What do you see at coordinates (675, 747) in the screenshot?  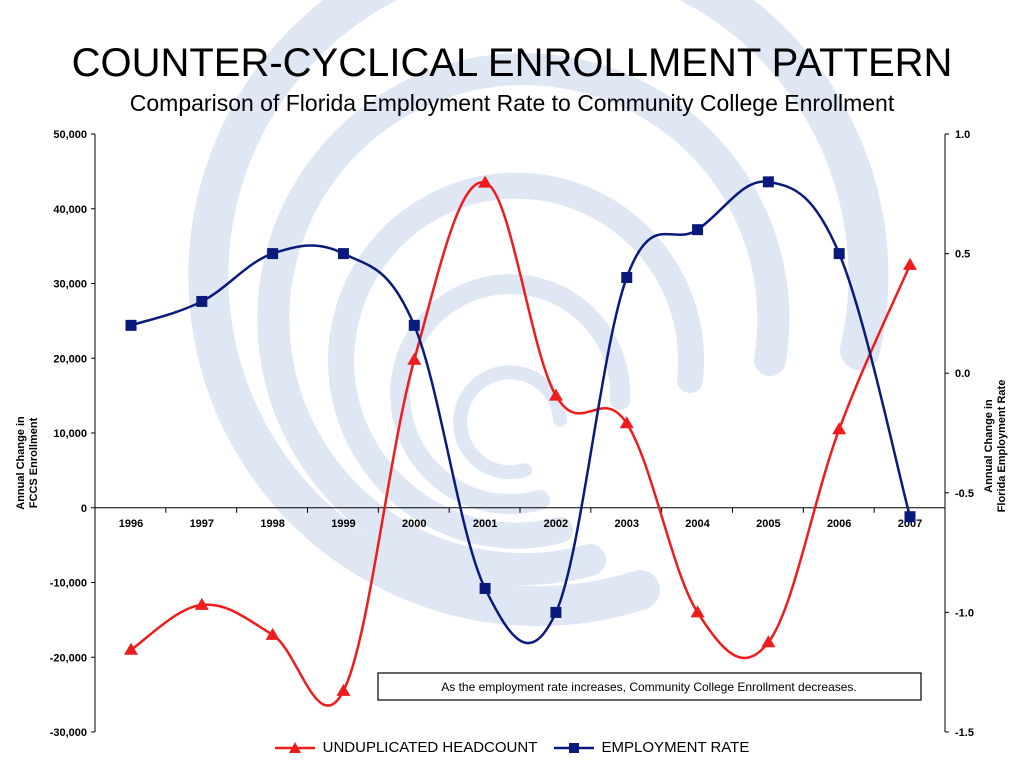 I see `legend-label-employment: EMPLOYMENT RATE` at bounding box center [675, 747].